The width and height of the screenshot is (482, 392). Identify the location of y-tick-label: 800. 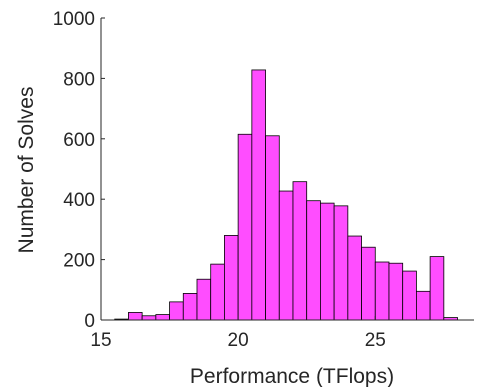
(79, 79).